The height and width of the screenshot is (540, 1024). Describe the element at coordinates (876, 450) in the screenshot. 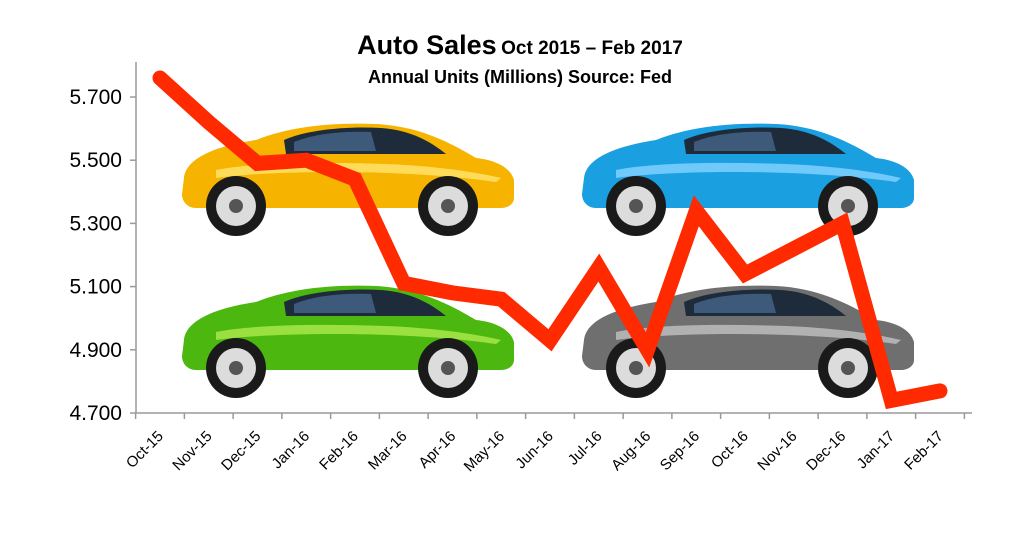

I see `x-tick-label: Jan-17` at that location.